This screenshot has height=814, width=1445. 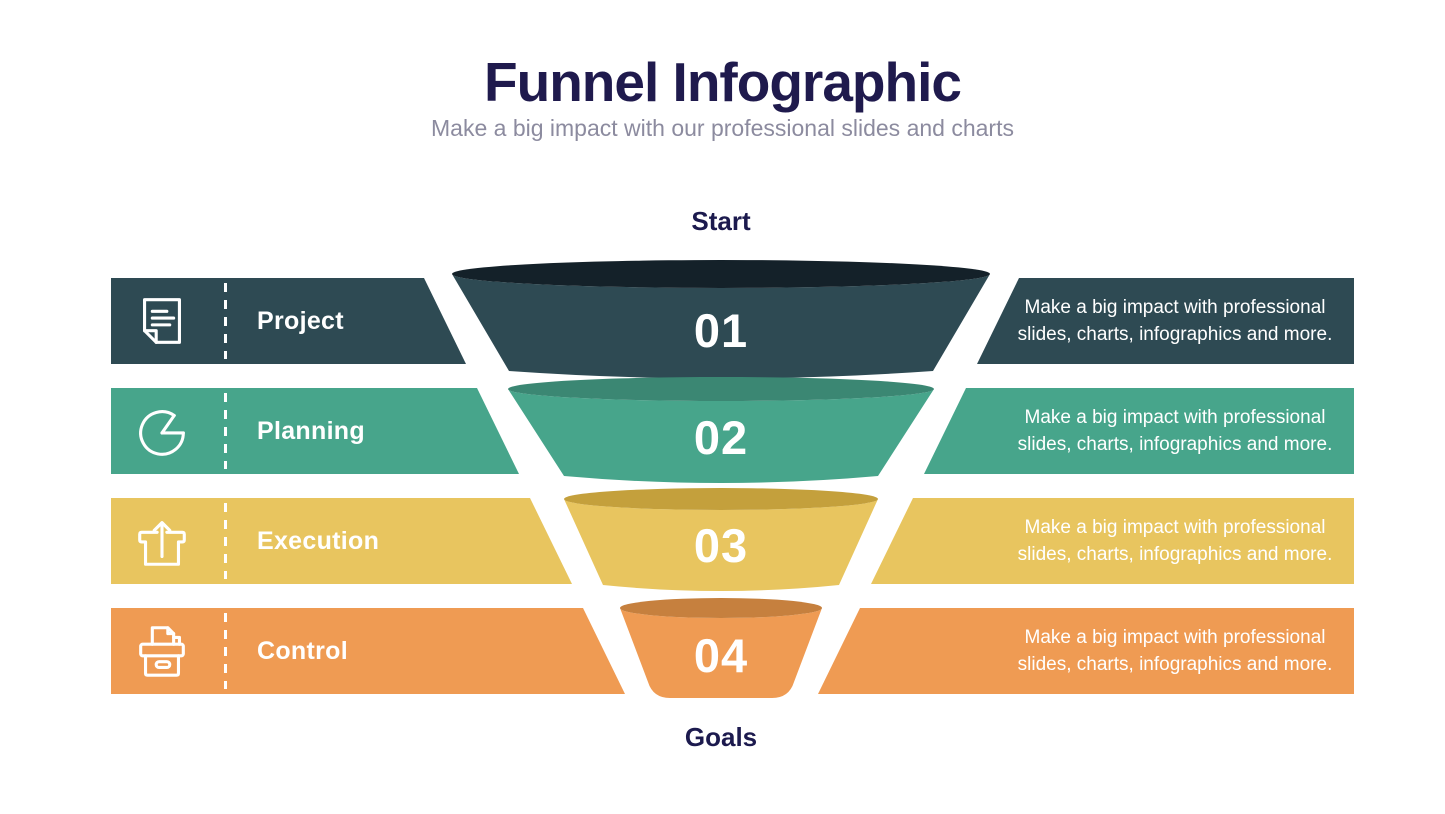 I want to click on funnel-goals-label: Goals, so click(x=721, y=737).